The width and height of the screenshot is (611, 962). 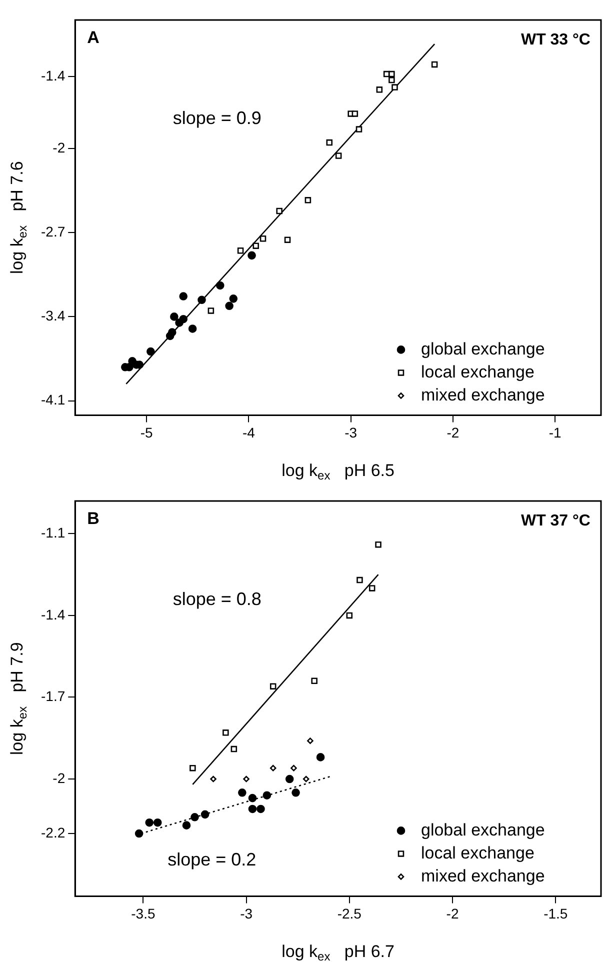 What do you see at coordinates (212, 860) in the screenshot?
I see `annotation: slope = 0.2` at bounding box center [212, 860].